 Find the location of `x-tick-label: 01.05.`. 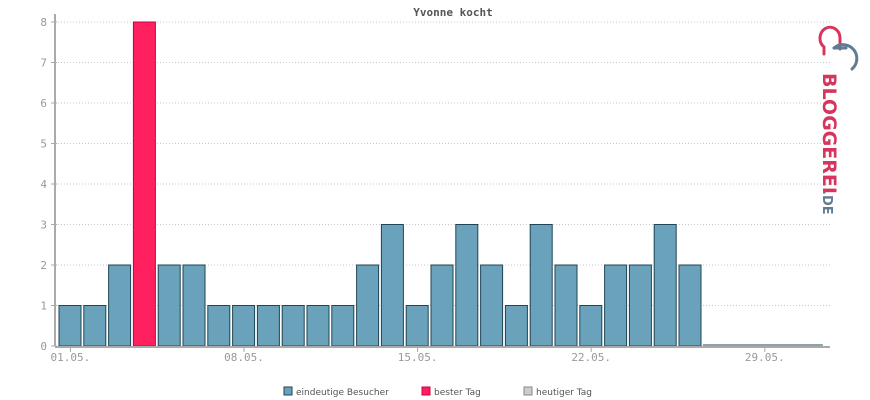

x-tick-label: 01.05. is located at coordinates (71, 357).